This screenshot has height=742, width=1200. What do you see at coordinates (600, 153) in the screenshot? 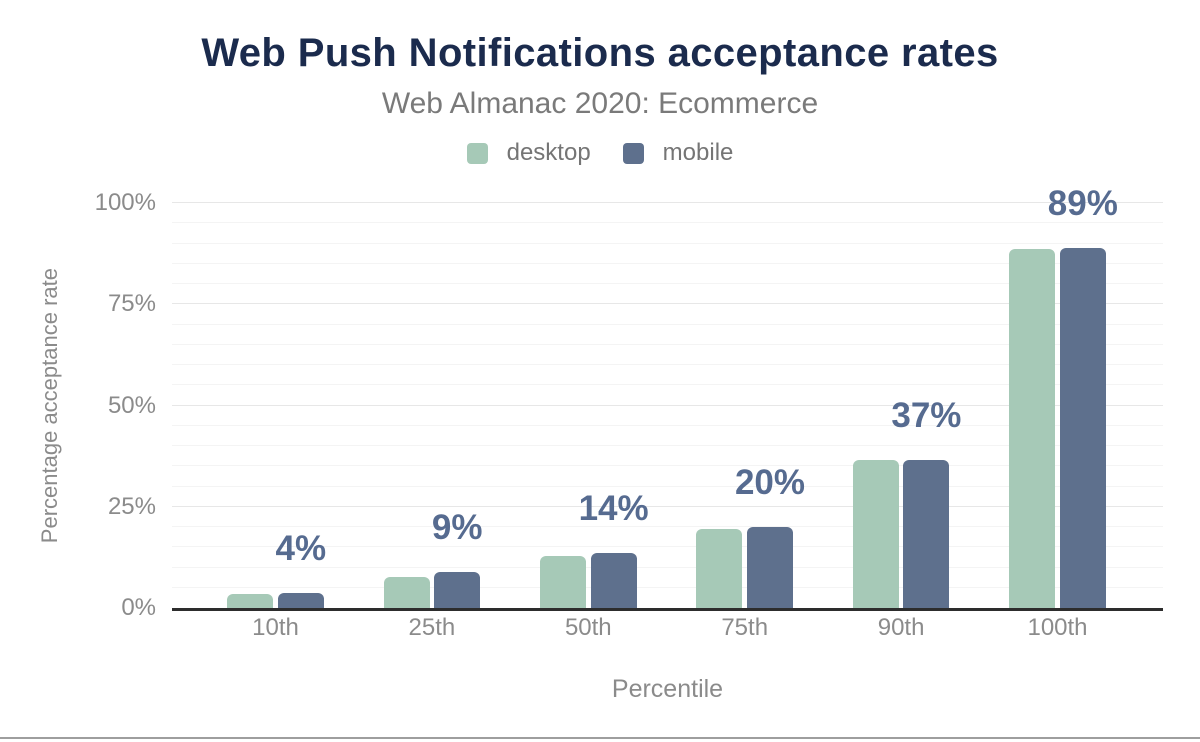
I see `legend: desktop mobile` at bounding box center [600, 153].